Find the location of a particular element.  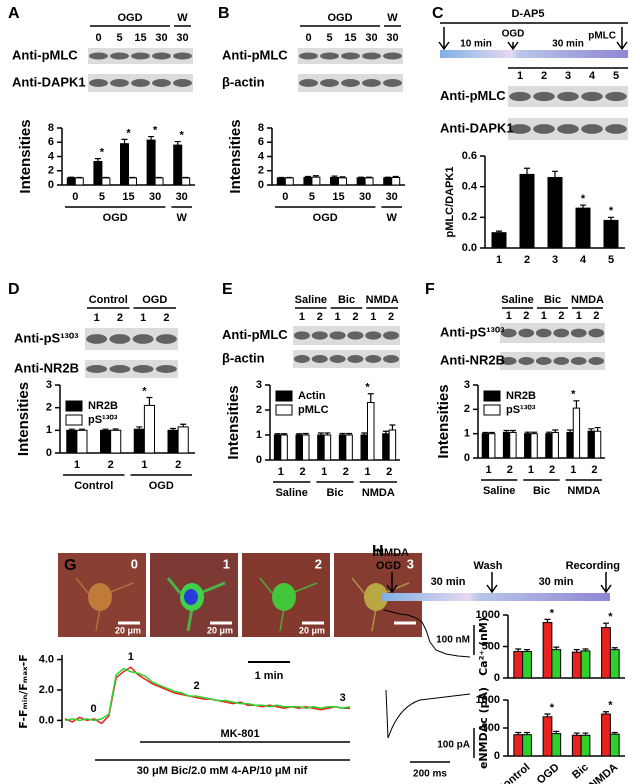

lane-label: 30 is located at coordinates (161, 38).